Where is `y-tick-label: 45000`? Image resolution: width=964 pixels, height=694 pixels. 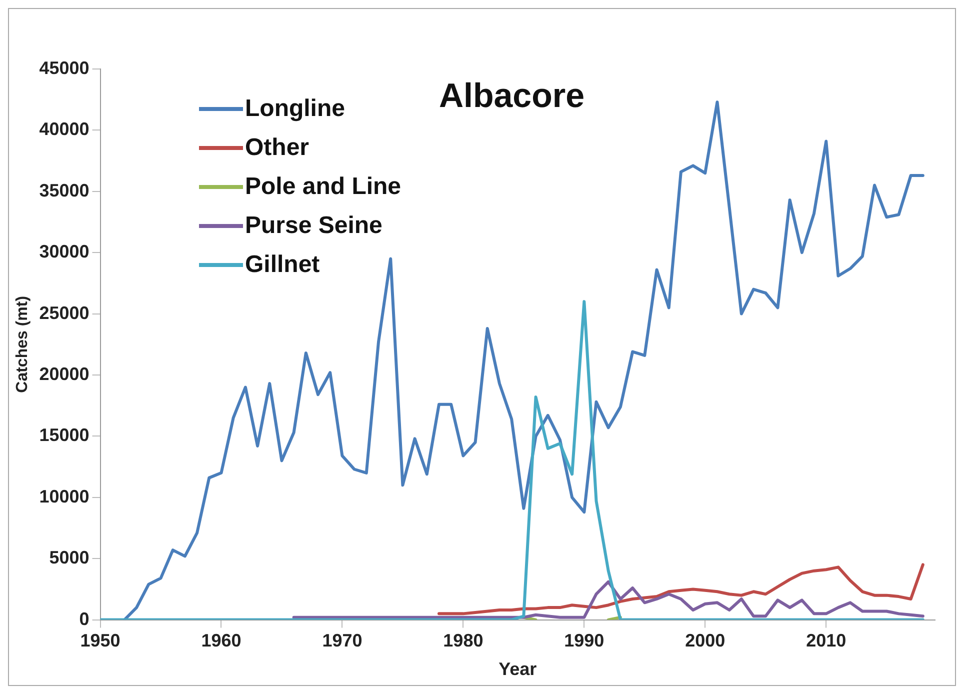 y-tick-label: 45000 is located at coordinates (64, 68).